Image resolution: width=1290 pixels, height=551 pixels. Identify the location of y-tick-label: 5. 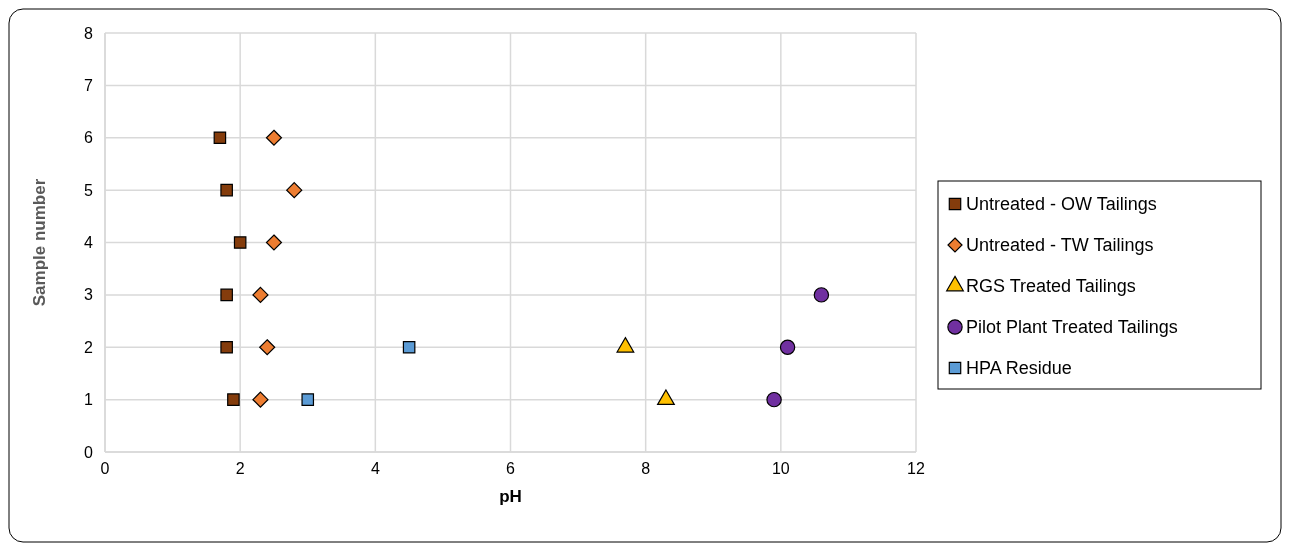
(89, 190).